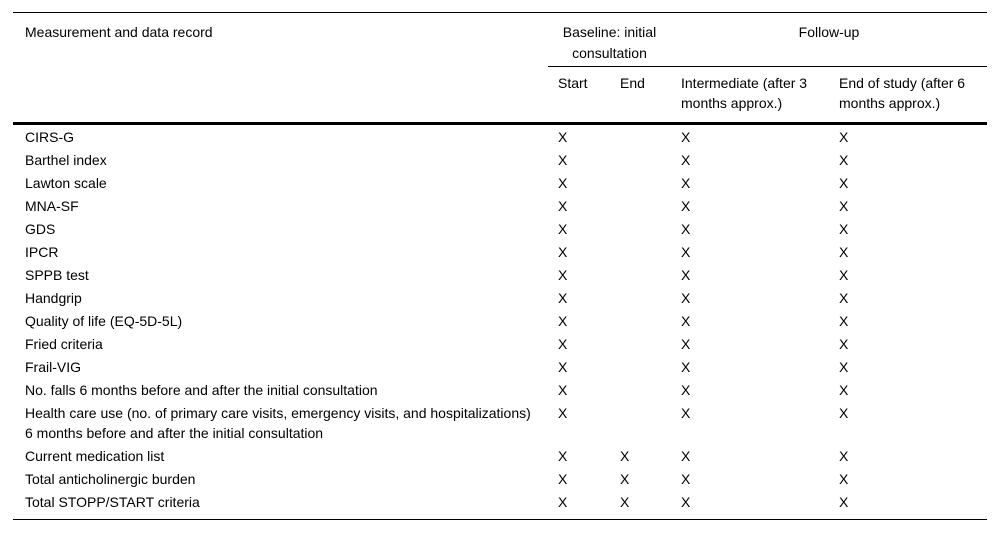 The image size is (1000, 555). I want to click on row-label: Handgrip, so click(53, 297).